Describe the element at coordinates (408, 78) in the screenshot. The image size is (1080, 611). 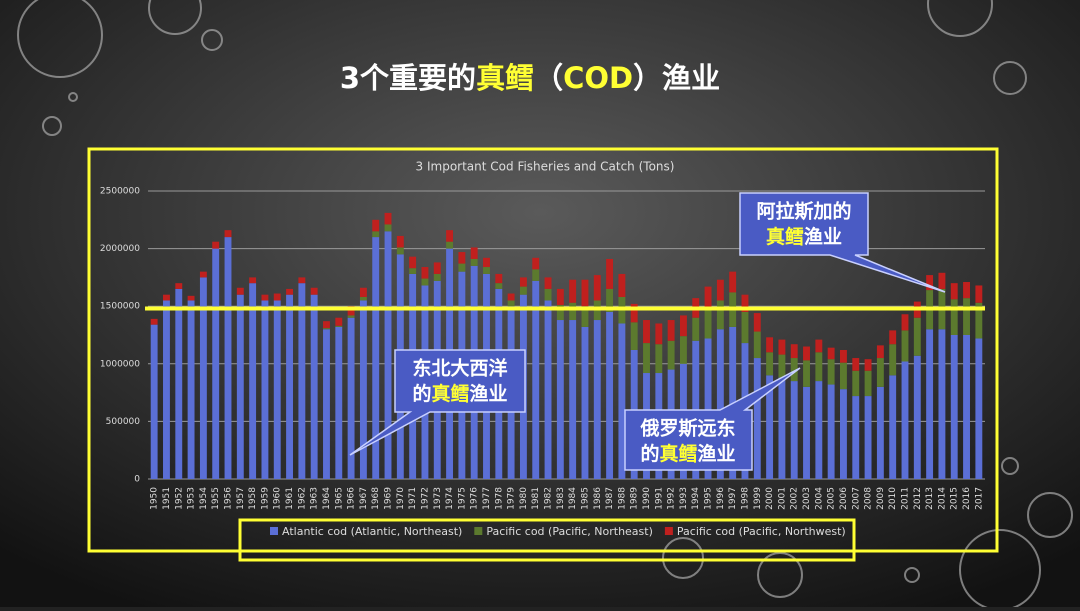
I see `title-part: 3个重要的` at that location.